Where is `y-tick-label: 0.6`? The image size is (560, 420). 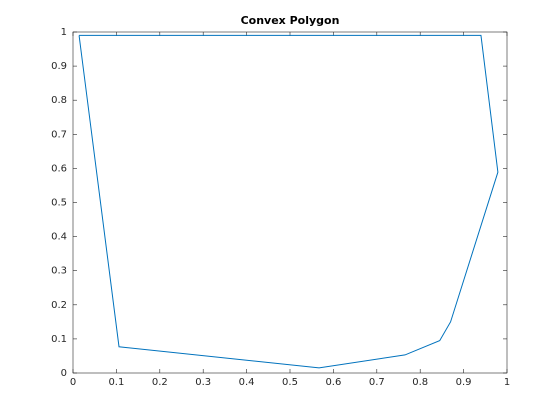 y-tick-label: 0.6 is located at coordinates (59, 168).